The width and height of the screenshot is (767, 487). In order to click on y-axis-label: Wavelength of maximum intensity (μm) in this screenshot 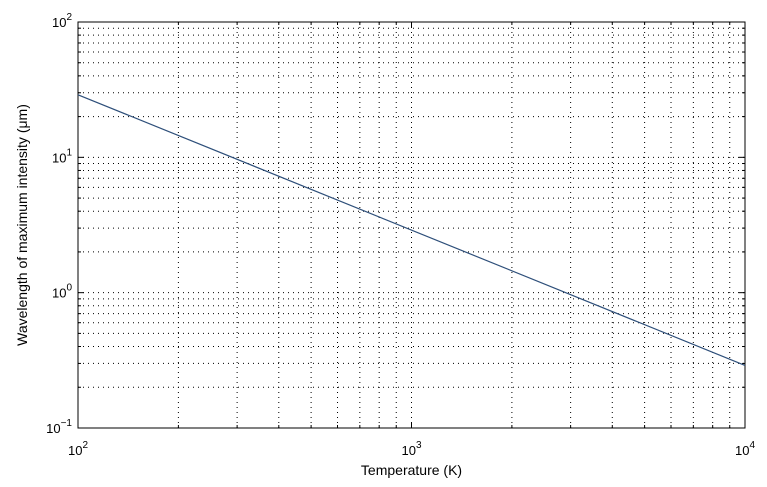, I will do `click(22, 225)`.